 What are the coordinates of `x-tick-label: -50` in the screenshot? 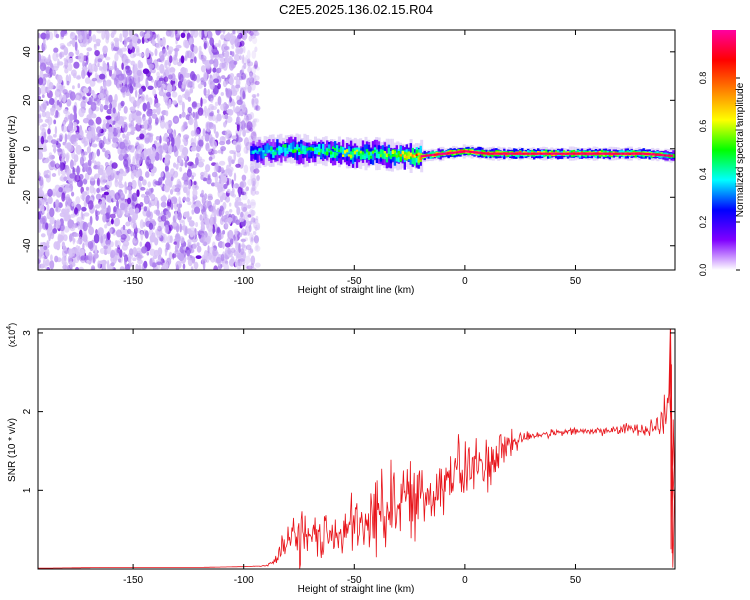 It's located at (354, 580).